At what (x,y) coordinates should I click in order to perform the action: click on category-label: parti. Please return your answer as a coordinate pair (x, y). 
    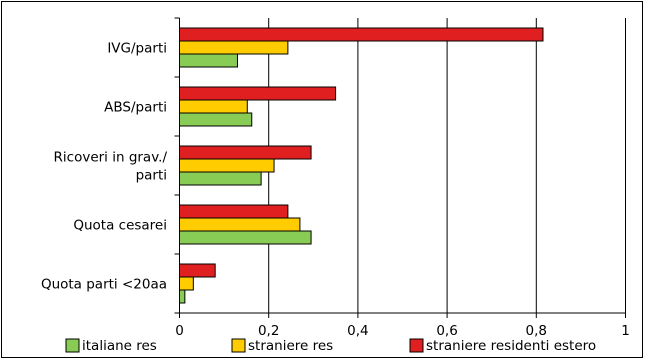
    Looking at the image, I should click on (151, 176).